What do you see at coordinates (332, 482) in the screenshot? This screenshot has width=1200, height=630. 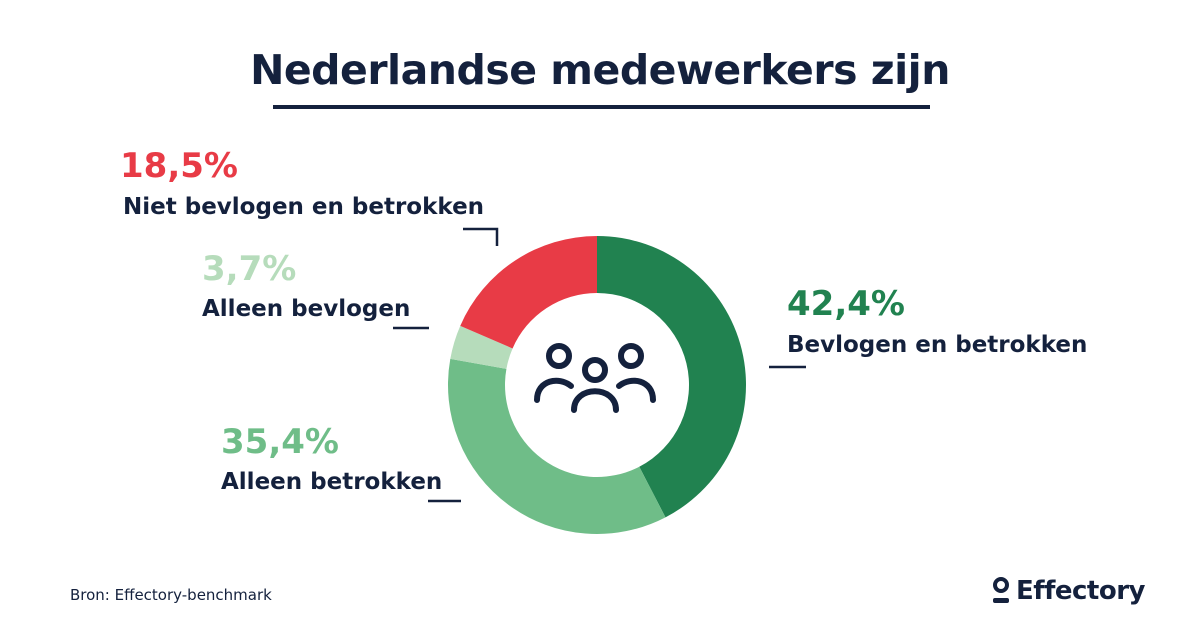 I see `slice-label-alleen-betrokken: Alleen betrokken` at bounding box center [332, 482].